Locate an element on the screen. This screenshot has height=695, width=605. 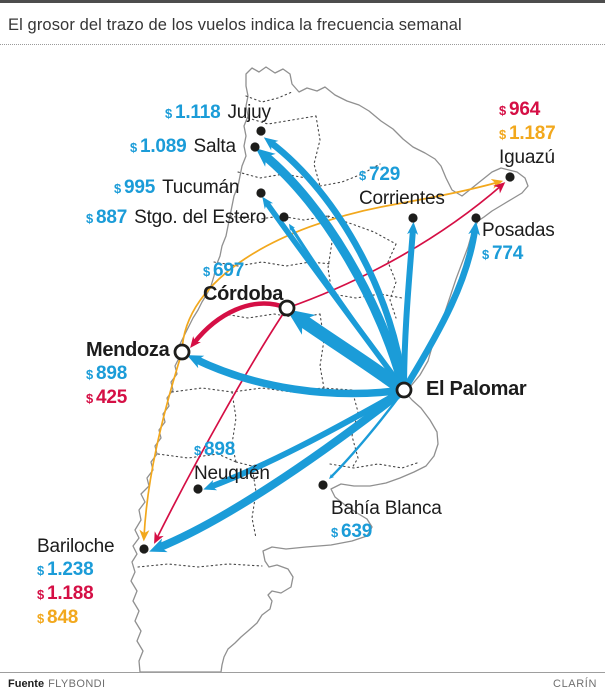
route-cordoba-bariloche is located at coordinates (221, 425).